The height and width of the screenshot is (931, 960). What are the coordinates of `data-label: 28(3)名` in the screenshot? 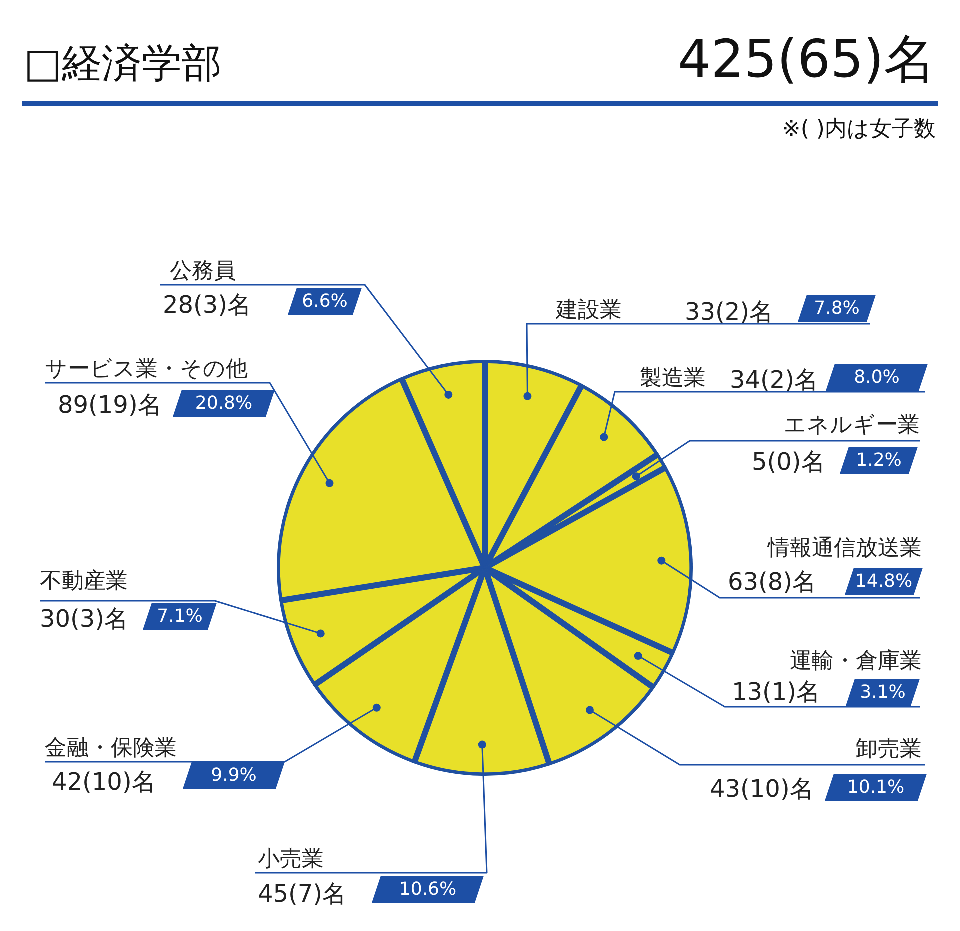 It's located at (207, 305).